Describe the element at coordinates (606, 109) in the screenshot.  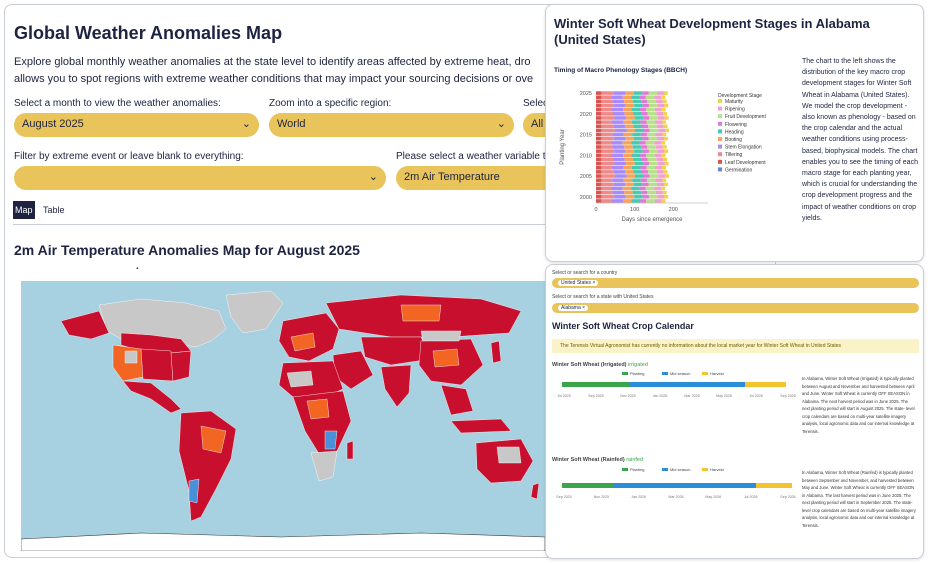
I see `bar-segment-tillering-2021` at that location.